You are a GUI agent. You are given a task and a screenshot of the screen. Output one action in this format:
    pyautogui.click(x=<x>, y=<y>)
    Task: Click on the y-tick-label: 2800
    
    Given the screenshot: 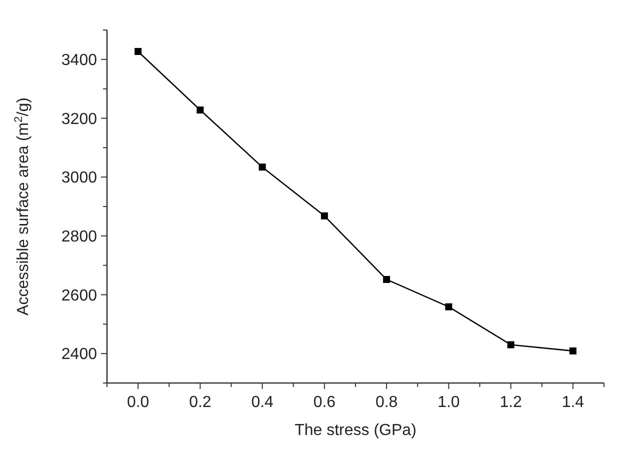 What is the action you would take?
    pyautogui.click(x=79, y=237)
    